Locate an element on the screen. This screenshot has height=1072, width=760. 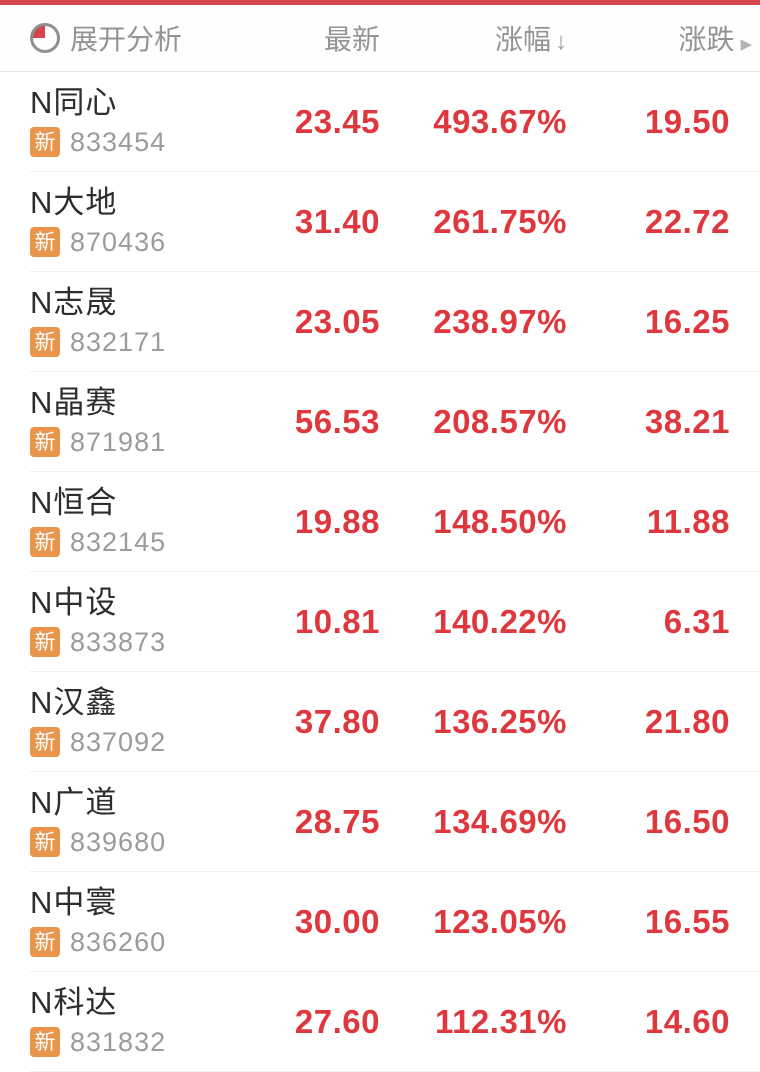
change-amount-value: 21.80 is located at coordinates (687, 721).